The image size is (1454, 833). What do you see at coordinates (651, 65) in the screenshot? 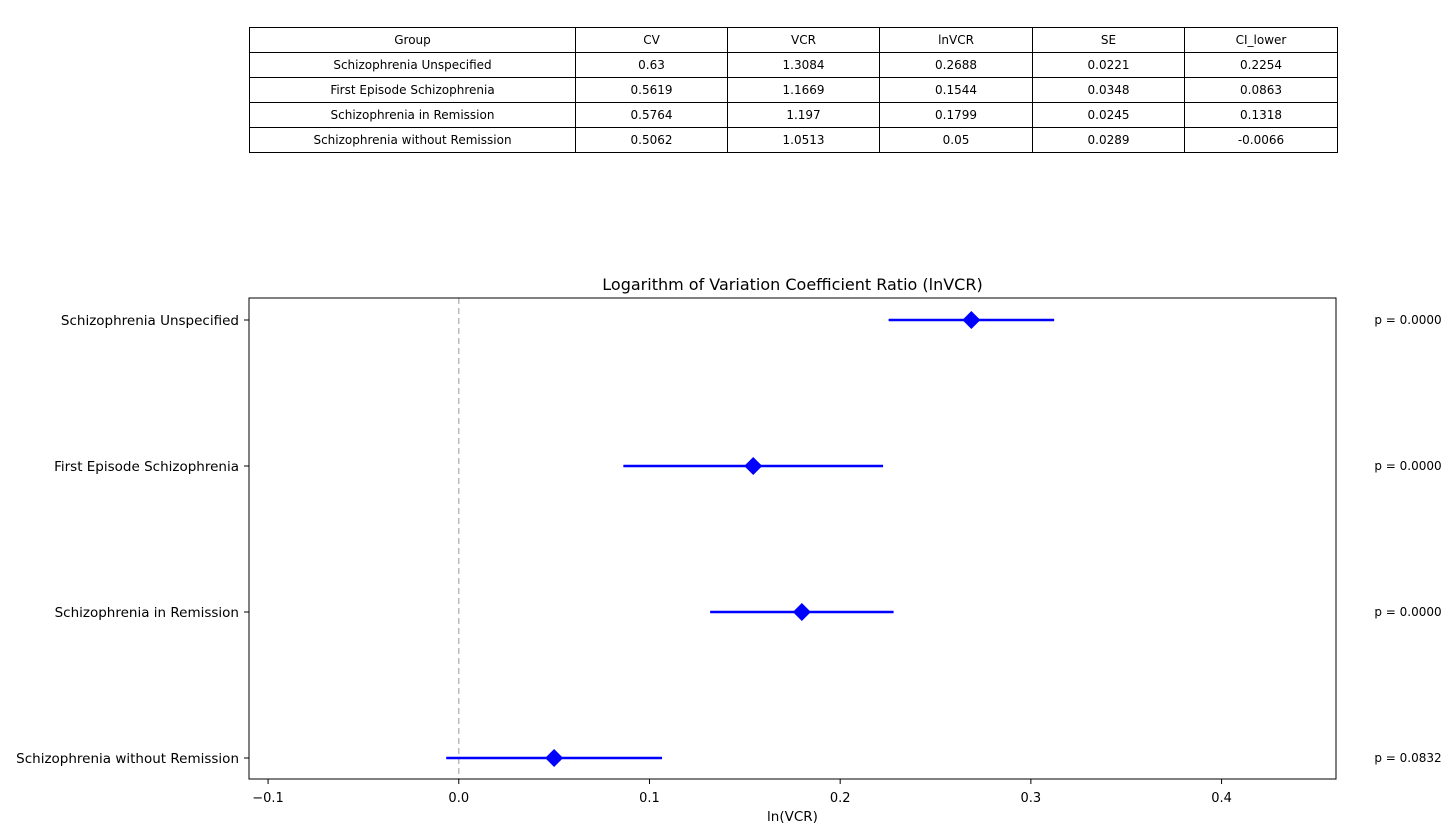
I see `table-cell: 0.63` at bounding box center [651, 65].